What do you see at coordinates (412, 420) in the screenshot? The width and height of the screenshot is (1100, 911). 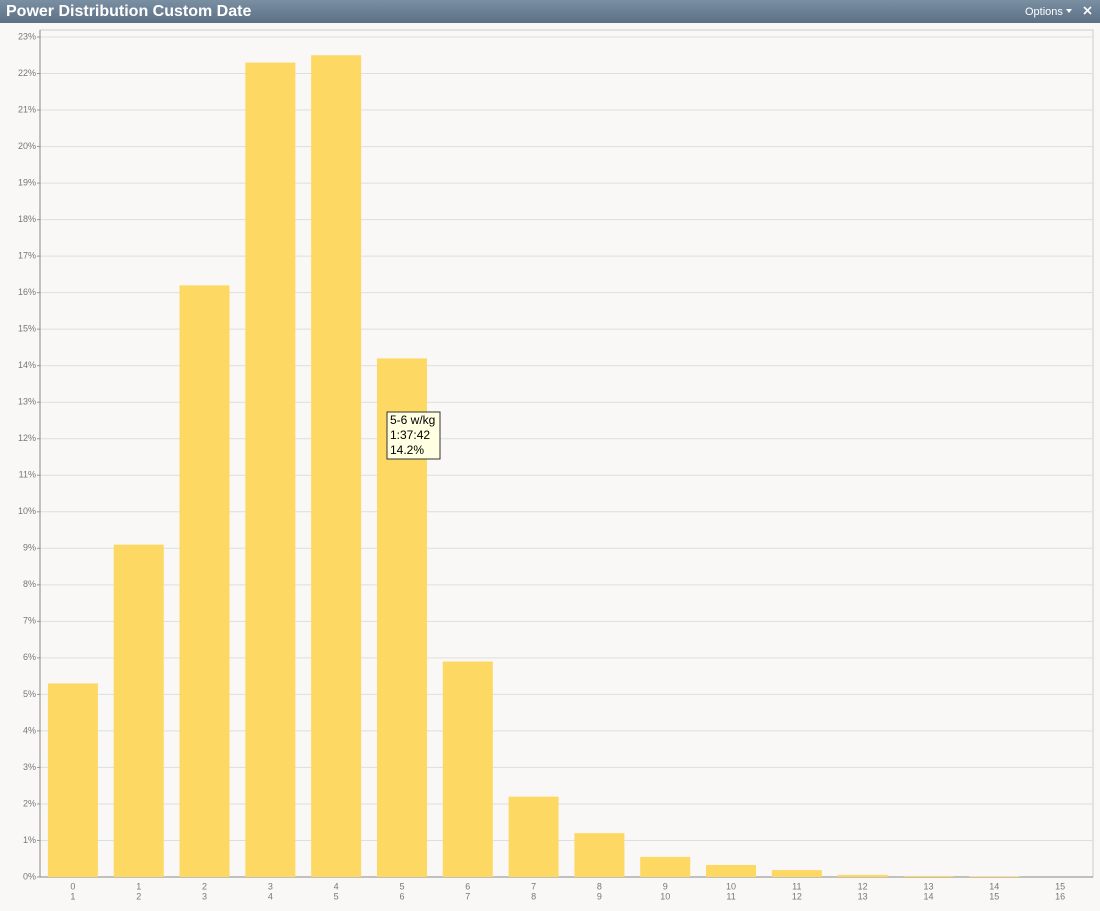 I see `tooltip-line: 5-6 w/kg` at bounding box center [412, 420].